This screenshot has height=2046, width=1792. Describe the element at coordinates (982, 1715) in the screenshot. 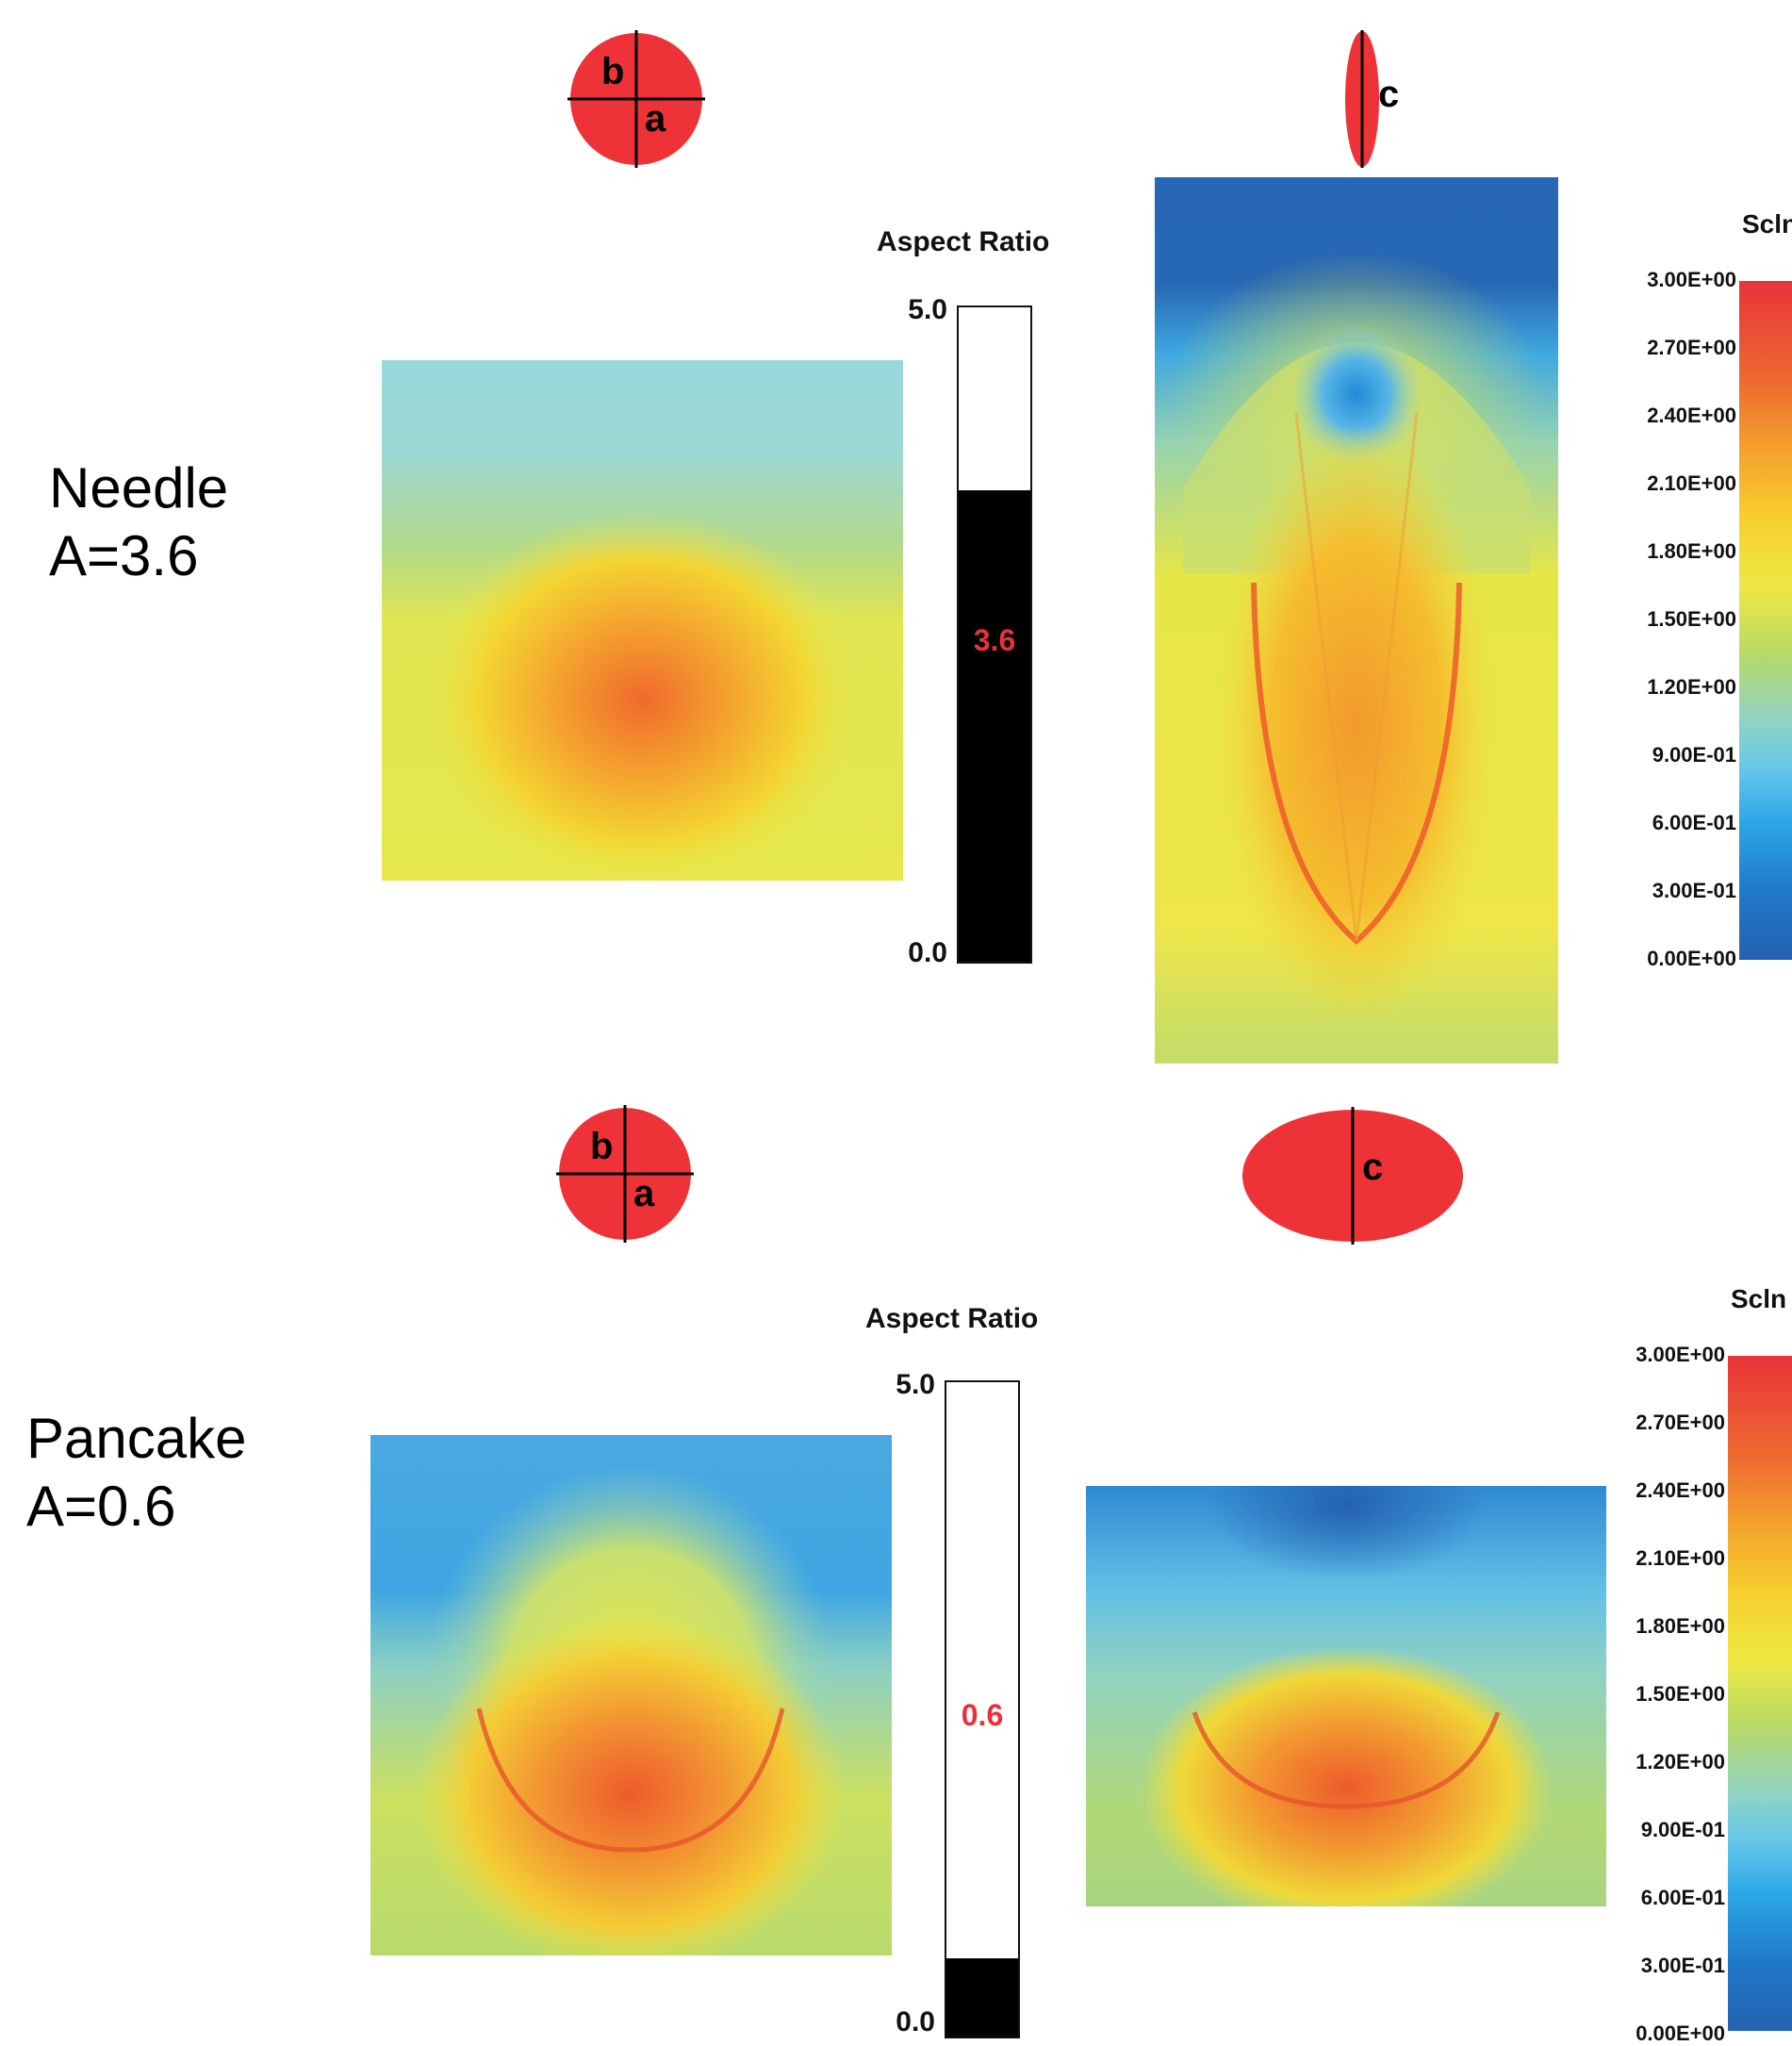

I see `aspect-ratio-value: 0.6` at that location.